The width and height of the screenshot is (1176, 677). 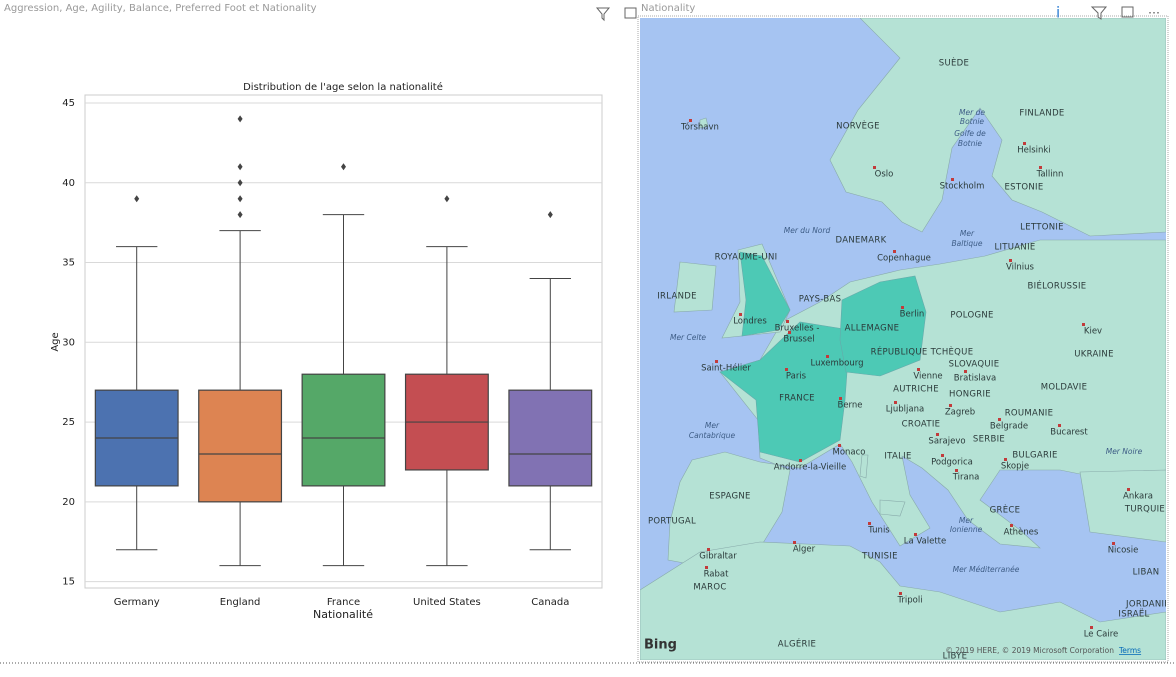 I want to click on box, so click(x=550, y=438).